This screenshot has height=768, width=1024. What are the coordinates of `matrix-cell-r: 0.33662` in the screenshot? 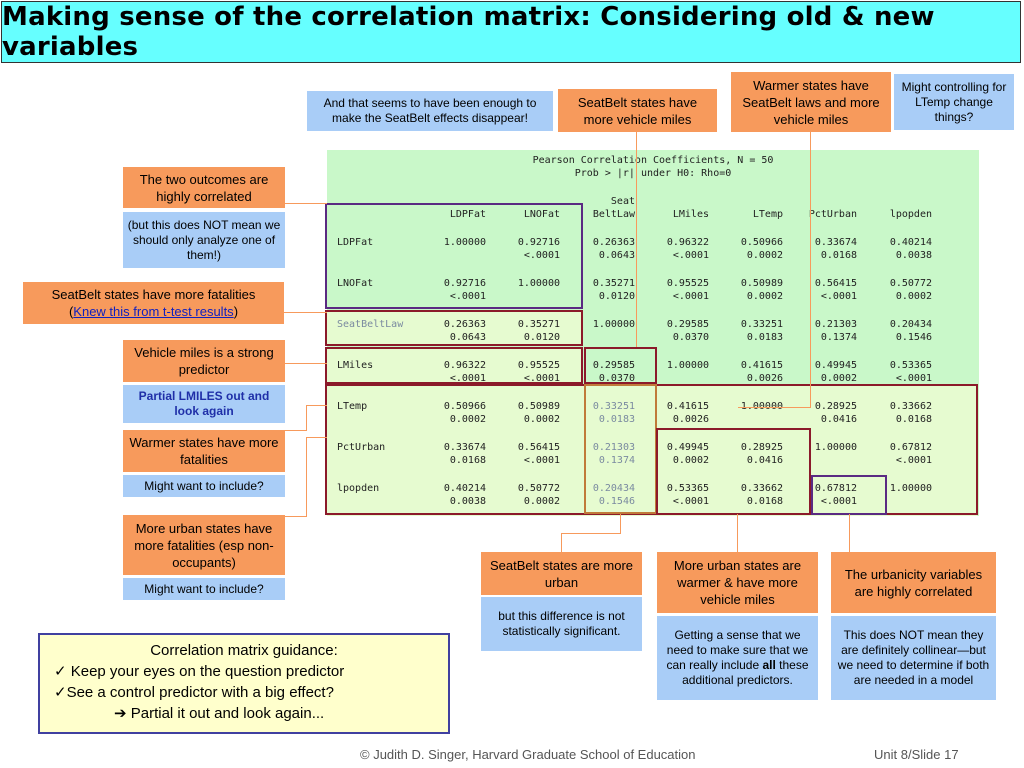 It's located at (910, 406).